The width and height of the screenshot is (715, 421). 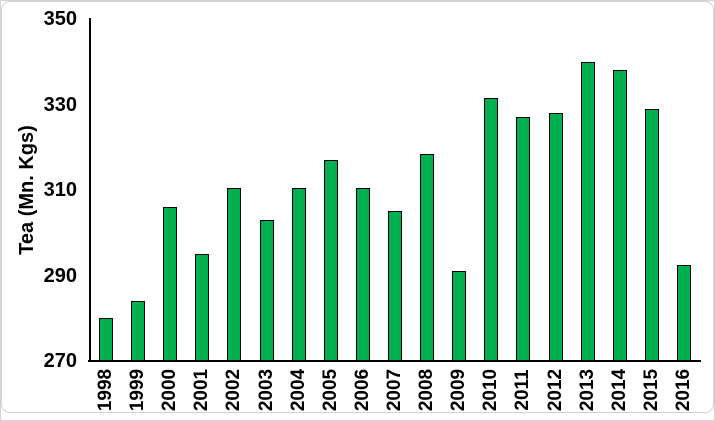 What do you see at coordinates (170, 284) in the screenshot?
I see `bar-2000` at bounding box center [170, 284].